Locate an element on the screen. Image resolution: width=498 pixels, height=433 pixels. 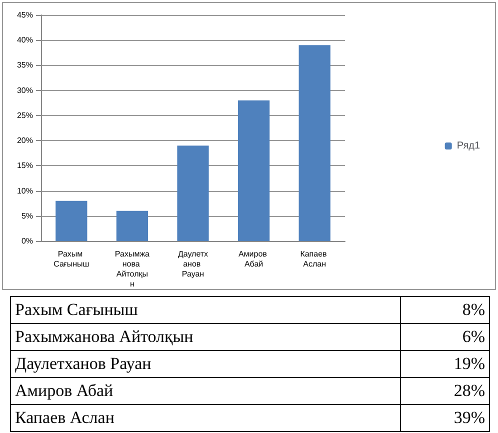
x-tick-label: Рахымжанова Айтолқын is located at coordinates (132, 269).